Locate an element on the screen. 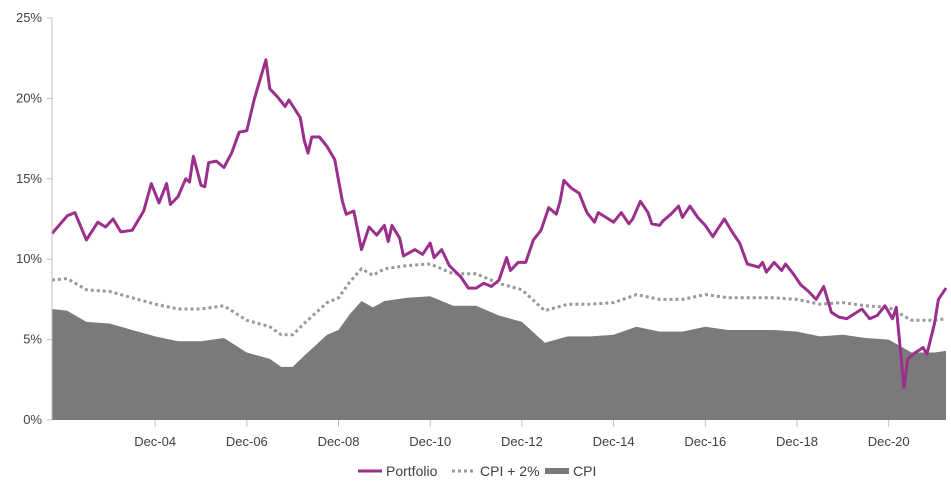 The image size is (951, 483). x-tick-label: Dec-10 is located at coordinates (430, 441).